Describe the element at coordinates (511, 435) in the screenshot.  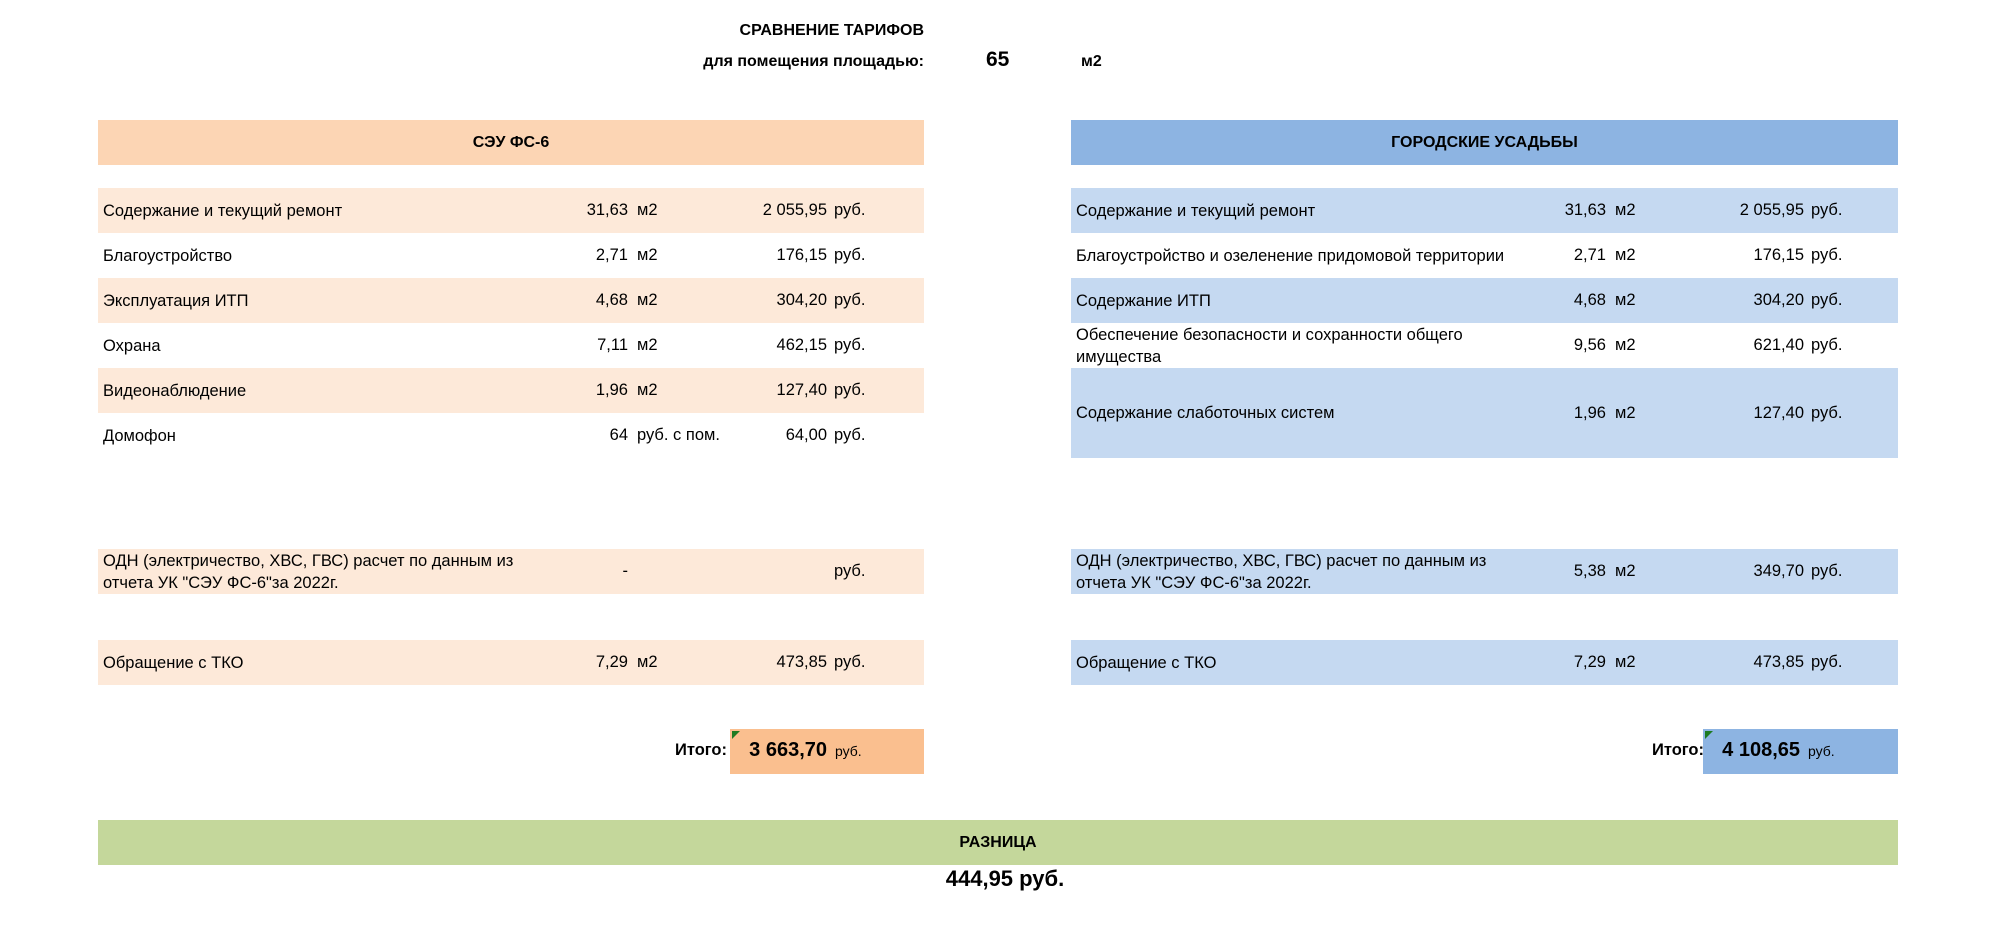
I see `left-tariff-row: Домофон 64 руб. с пом. 64,00 руб.` at that location.